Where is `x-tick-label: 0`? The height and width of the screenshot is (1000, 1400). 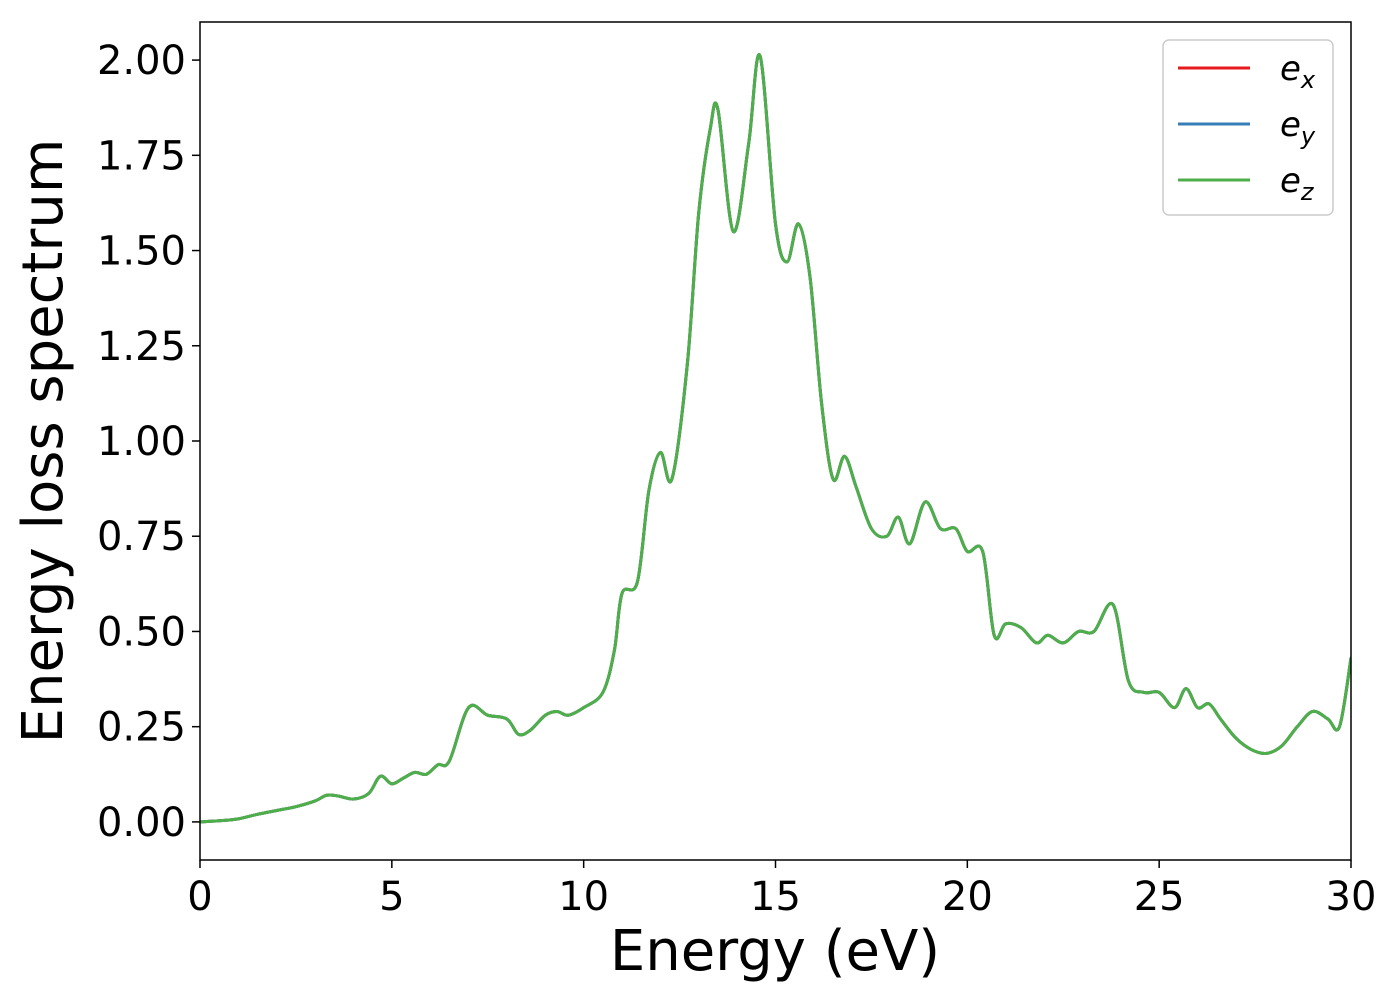
x-tick-label: 0 is located at coordinates (199, 897).